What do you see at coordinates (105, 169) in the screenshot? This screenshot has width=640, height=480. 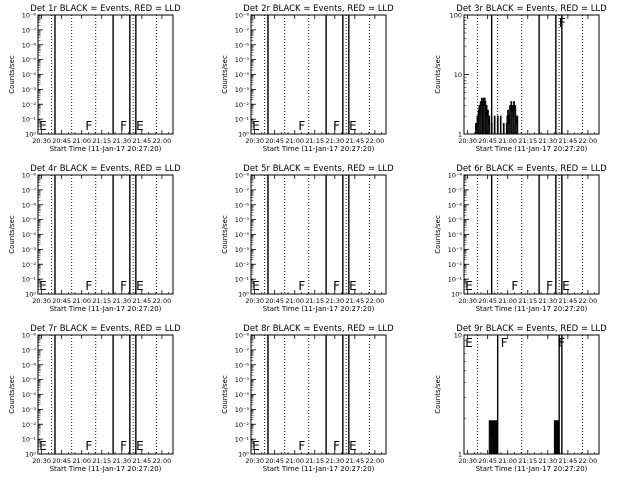 I see `panel-title: Det 4r BLACK = Events, RED = LLD` at bounding box center [105, 169].